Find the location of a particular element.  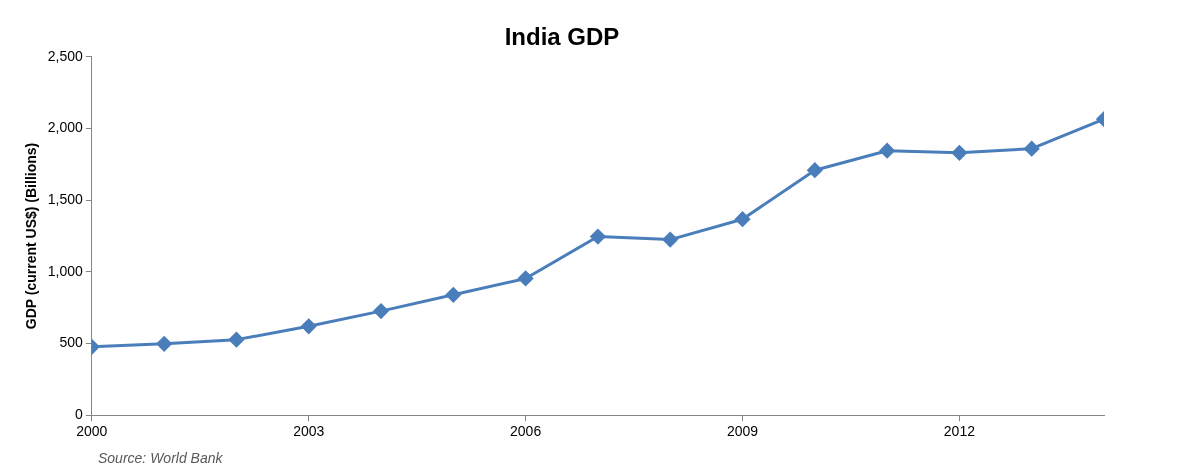

x-tick-label: 2000 is located at coordinates (92, 431).